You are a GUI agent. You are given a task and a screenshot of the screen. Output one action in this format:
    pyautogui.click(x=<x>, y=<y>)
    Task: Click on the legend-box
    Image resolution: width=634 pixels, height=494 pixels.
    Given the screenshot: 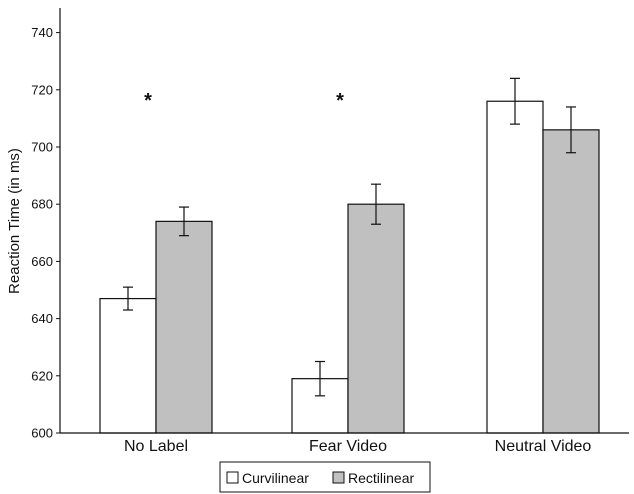 What is the action you would take?
    pyautogui.click(x=325, y=477)
    